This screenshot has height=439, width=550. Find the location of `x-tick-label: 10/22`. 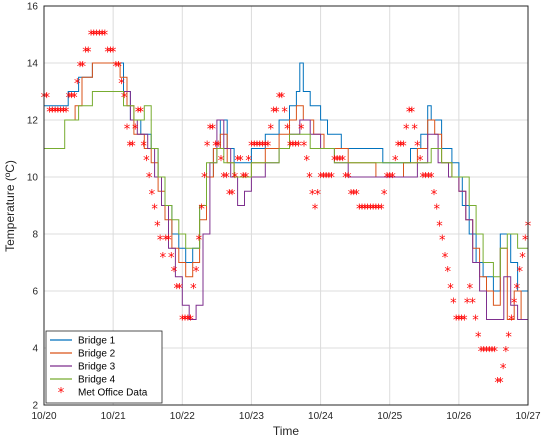

x-tick-label: 10/22 is located at coordinates (182, 416).